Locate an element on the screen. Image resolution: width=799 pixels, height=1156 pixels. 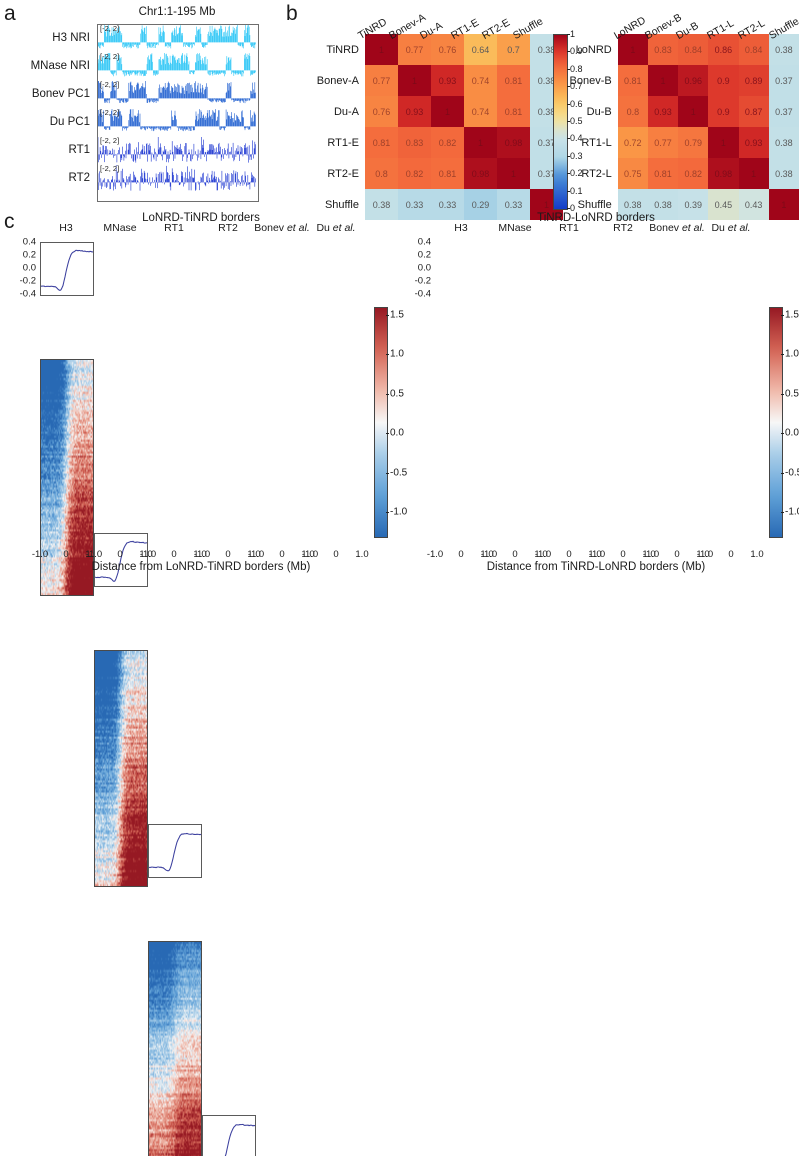
matrix-row: RT2-E 0.8 0.82 0.81 0.98 1 0.37 is located at coordinates (431, 173).